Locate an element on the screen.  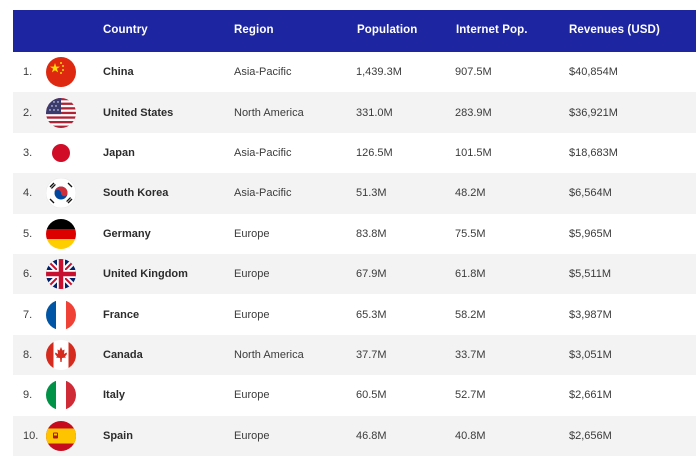
internet-pop-cell: 75.5M is located at coordinates (470, 233).